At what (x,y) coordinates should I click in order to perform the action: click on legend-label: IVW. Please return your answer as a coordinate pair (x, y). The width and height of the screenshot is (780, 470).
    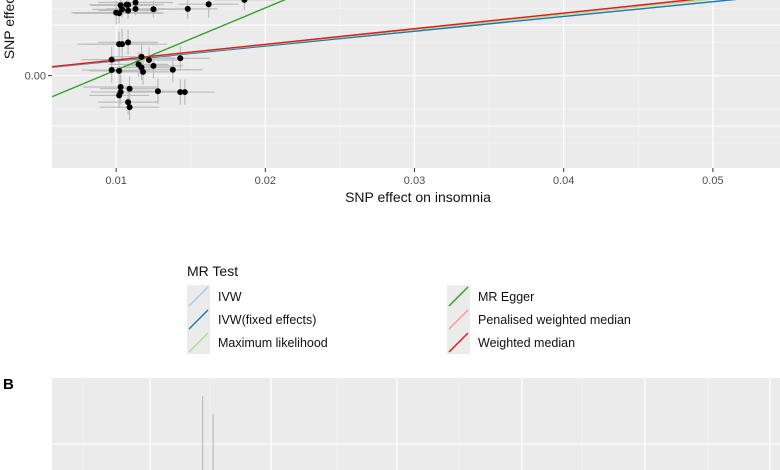
    Looking at the image, I should click on (230, 297).